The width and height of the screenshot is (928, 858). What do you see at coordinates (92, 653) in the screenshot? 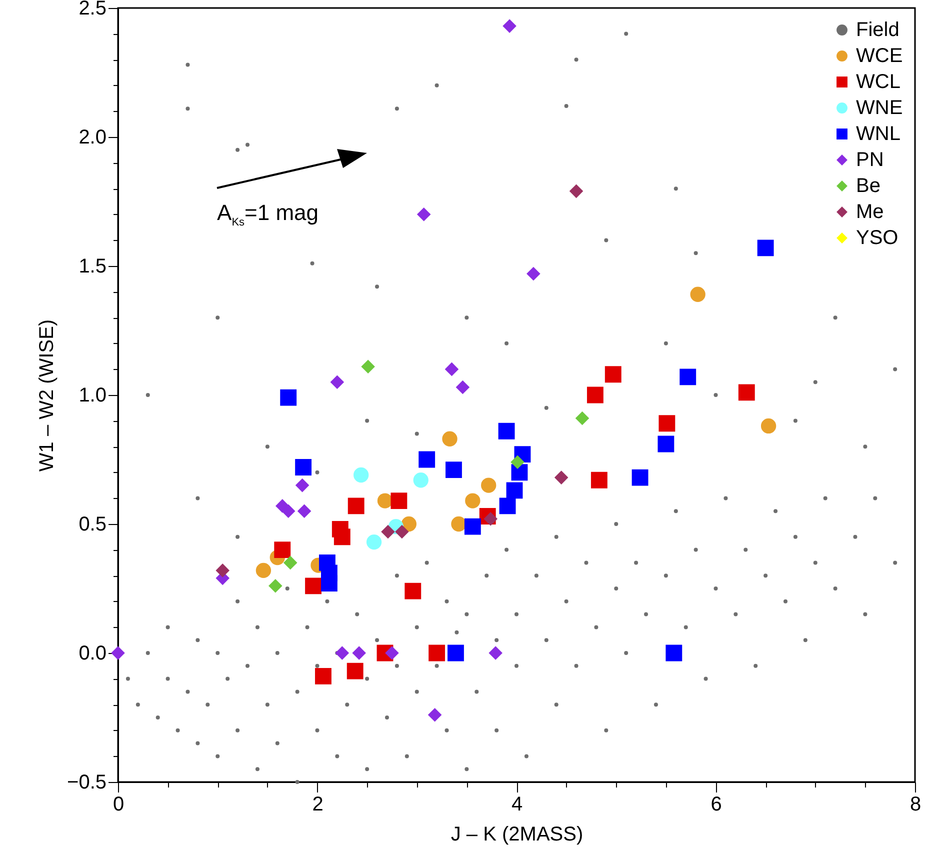
I see `y-tick-label: 0.0` at bounding box center [92, 653].